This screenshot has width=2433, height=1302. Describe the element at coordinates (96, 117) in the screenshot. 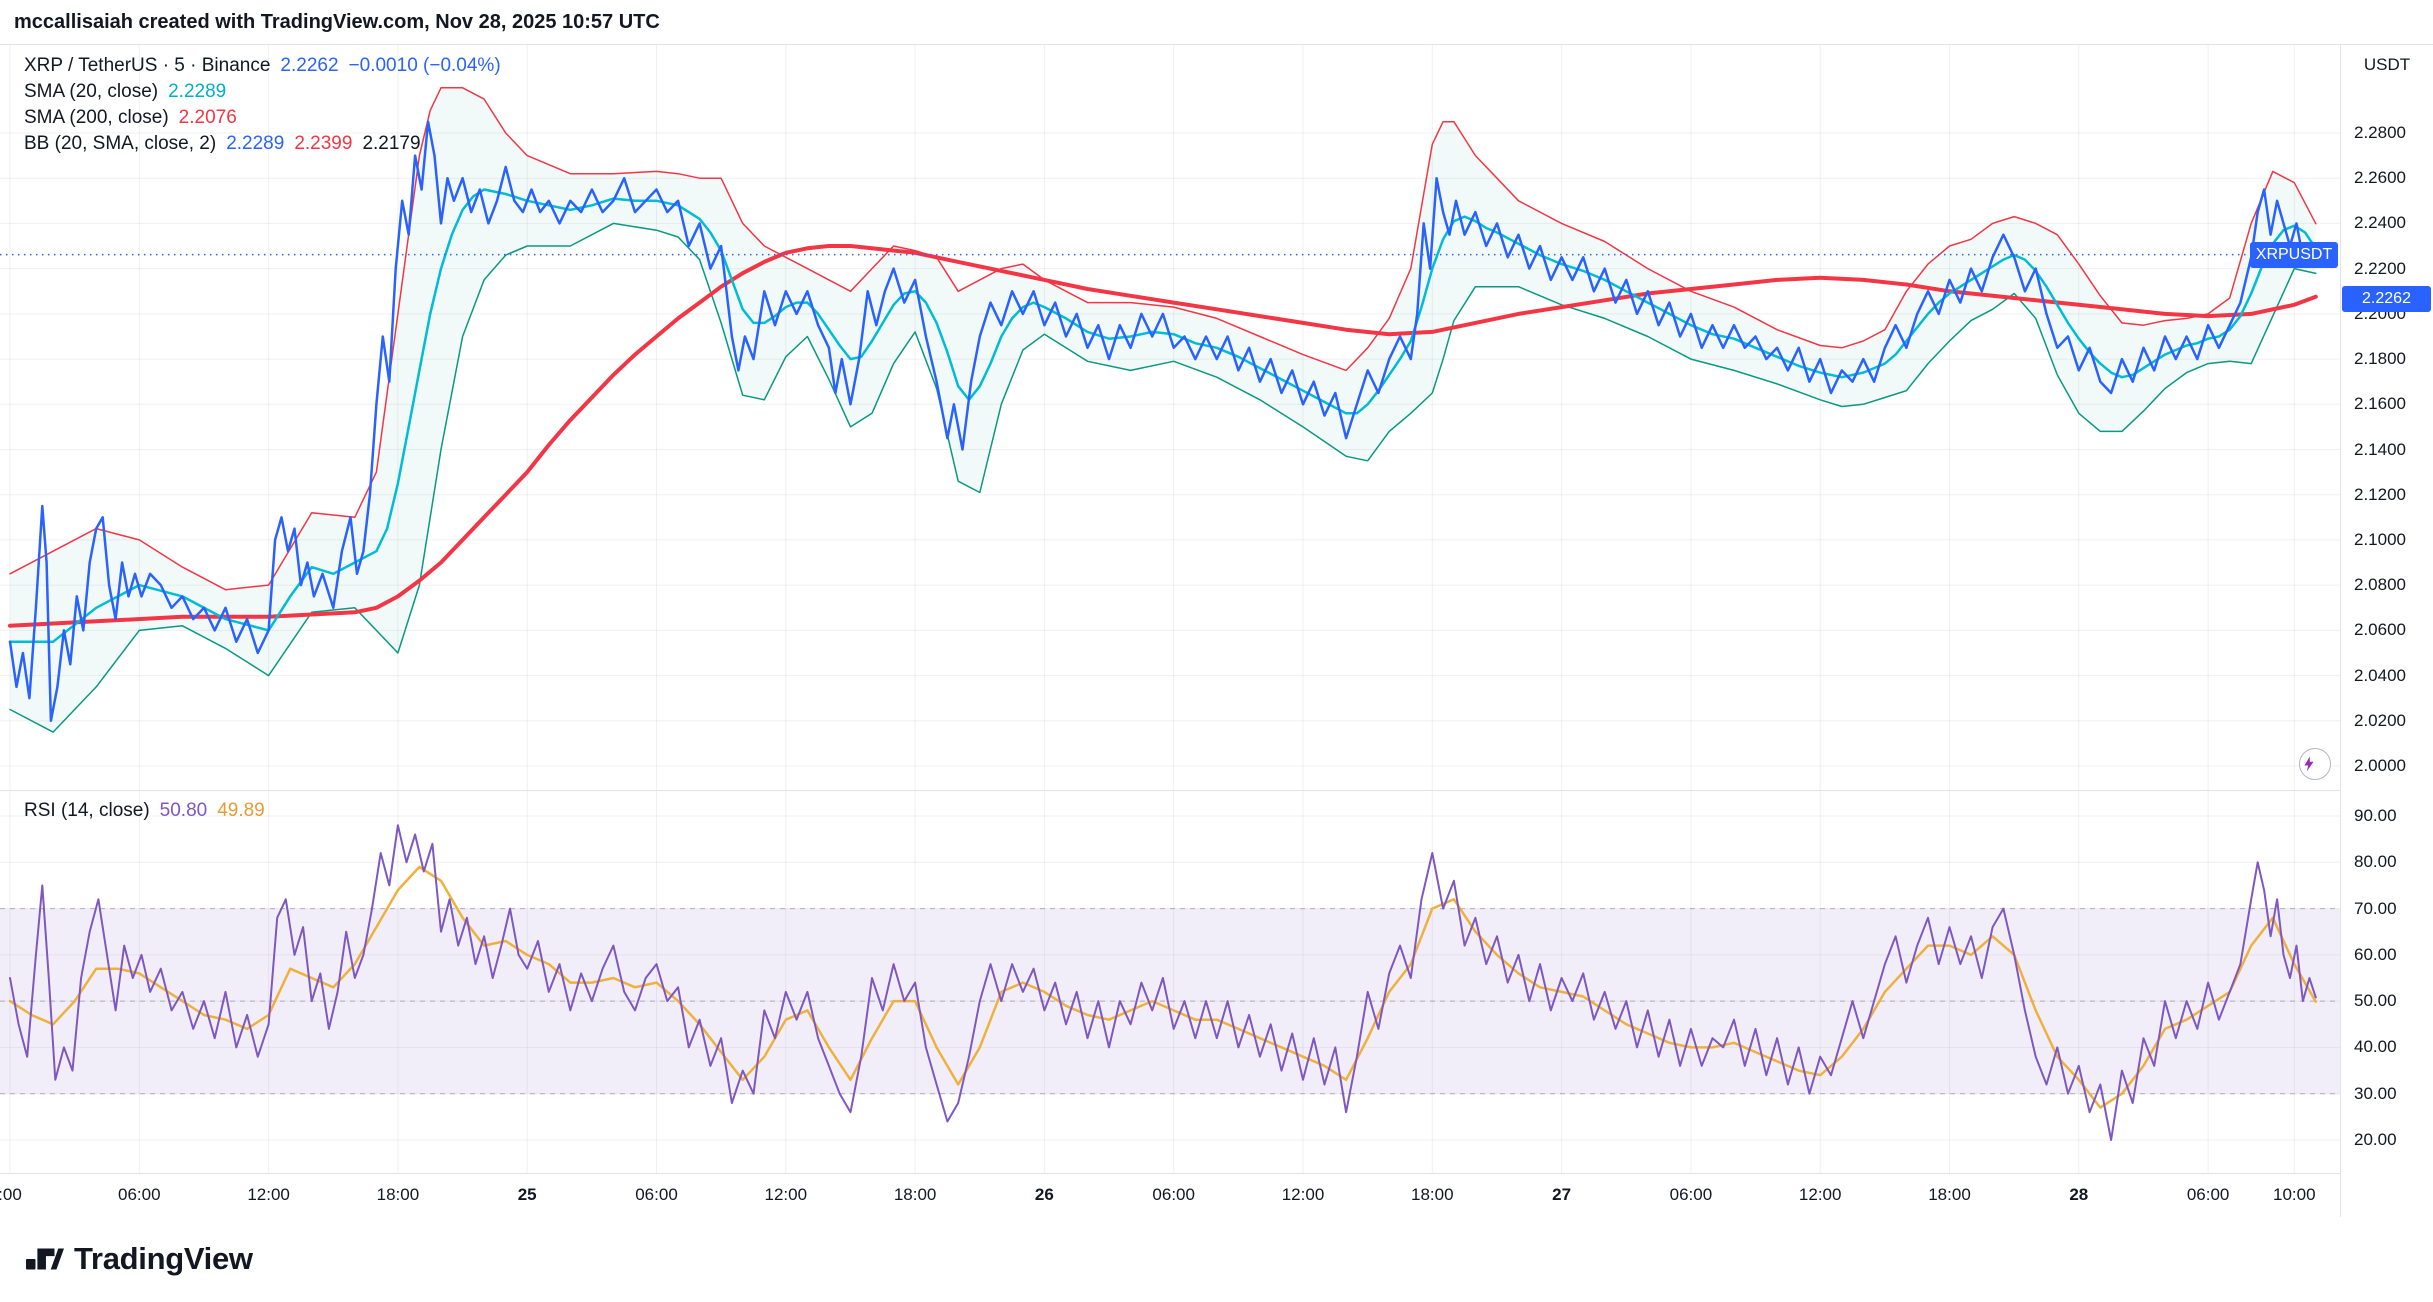

I see `sma200-label: SMA (200, close)` at that location.